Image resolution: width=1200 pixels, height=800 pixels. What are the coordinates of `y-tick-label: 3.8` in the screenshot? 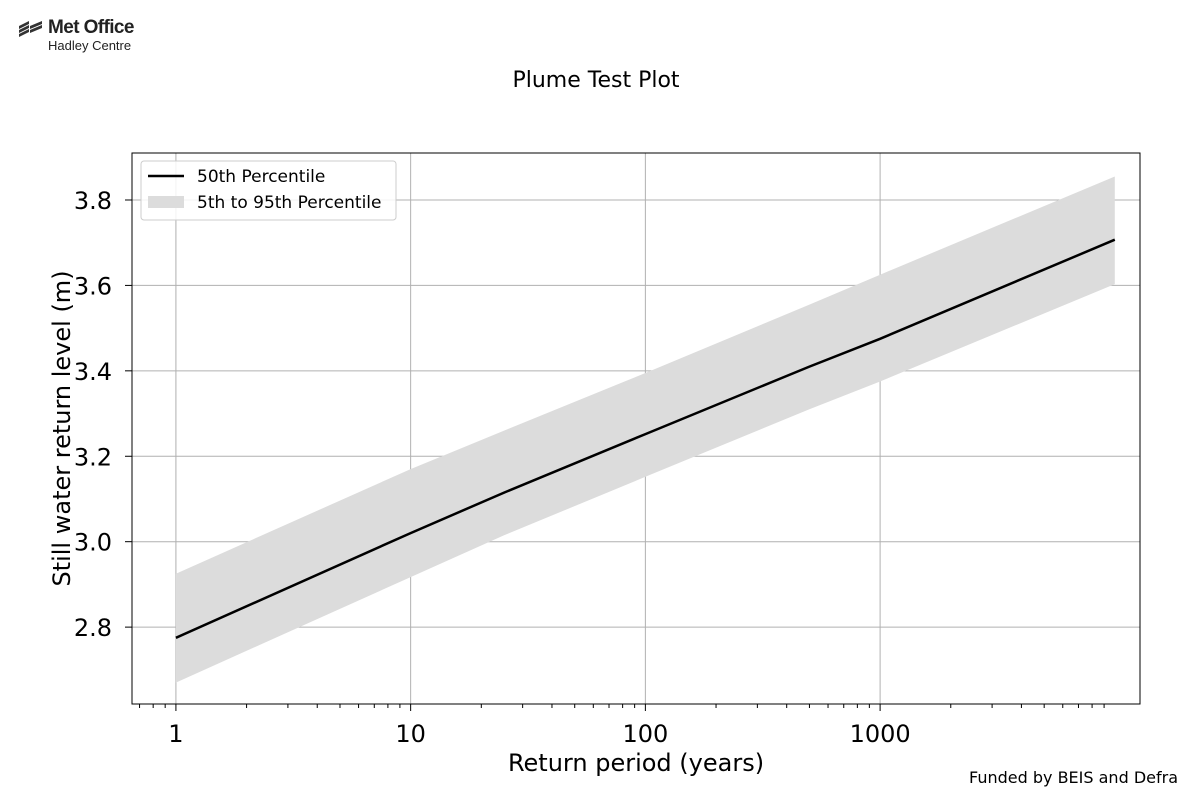 It's located at (93, 201).